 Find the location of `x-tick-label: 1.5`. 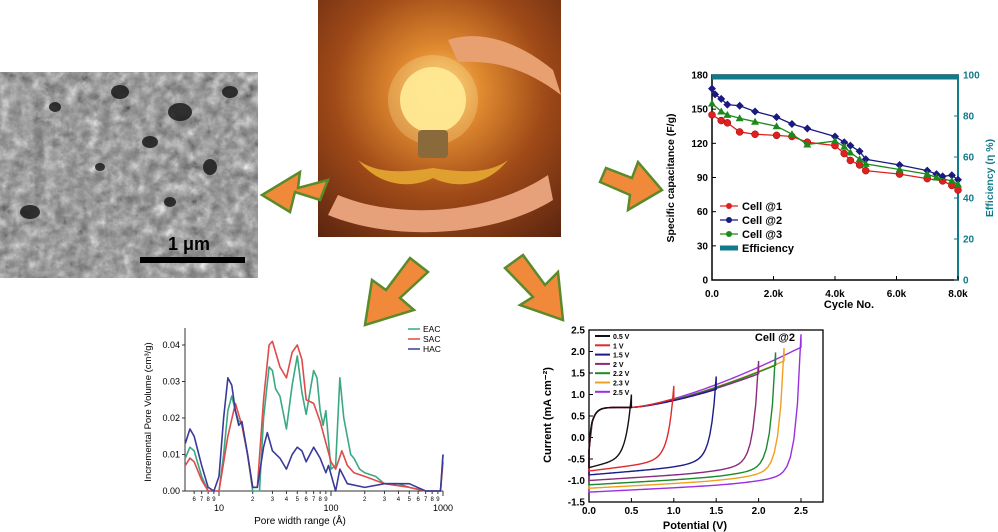

x-tick-label: 1.5 is located at coordinates (716, 511).